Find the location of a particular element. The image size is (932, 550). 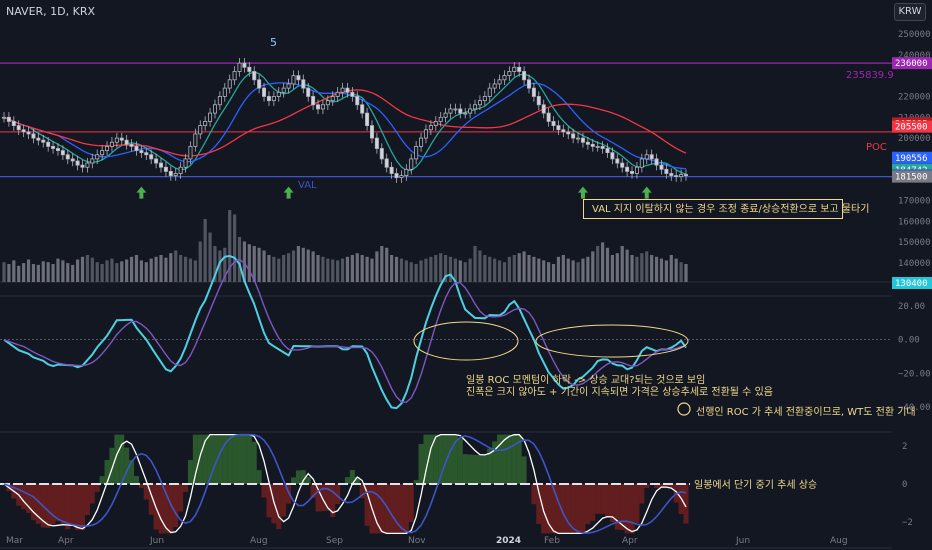

time-tick-label: Feb is located at coordinates (552, 541).